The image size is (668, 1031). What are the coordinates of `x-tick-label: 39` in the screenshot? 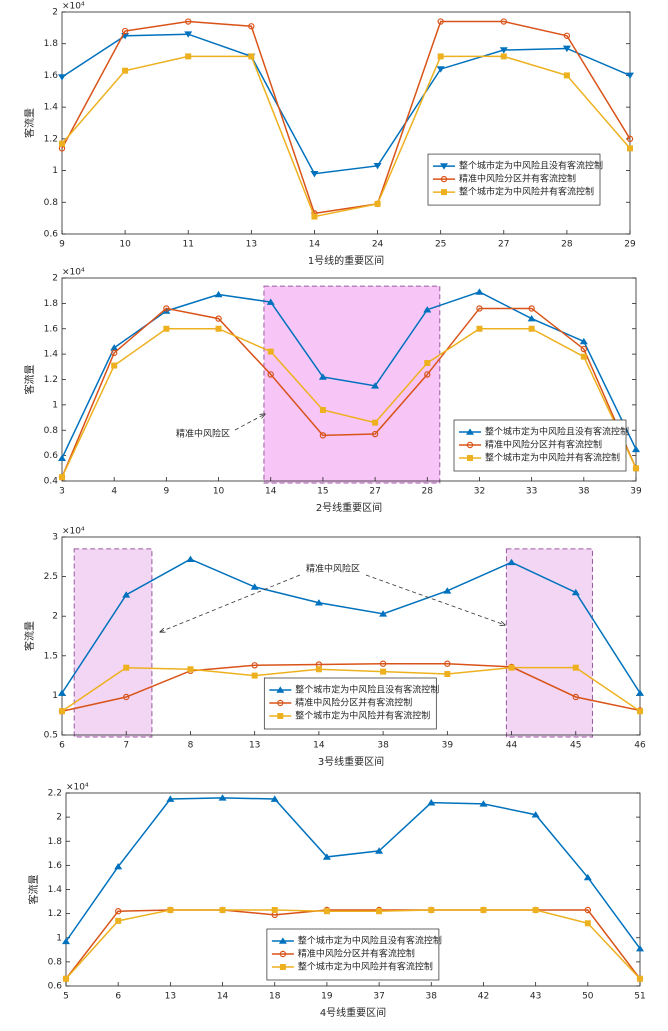 It's located at (636, 492).